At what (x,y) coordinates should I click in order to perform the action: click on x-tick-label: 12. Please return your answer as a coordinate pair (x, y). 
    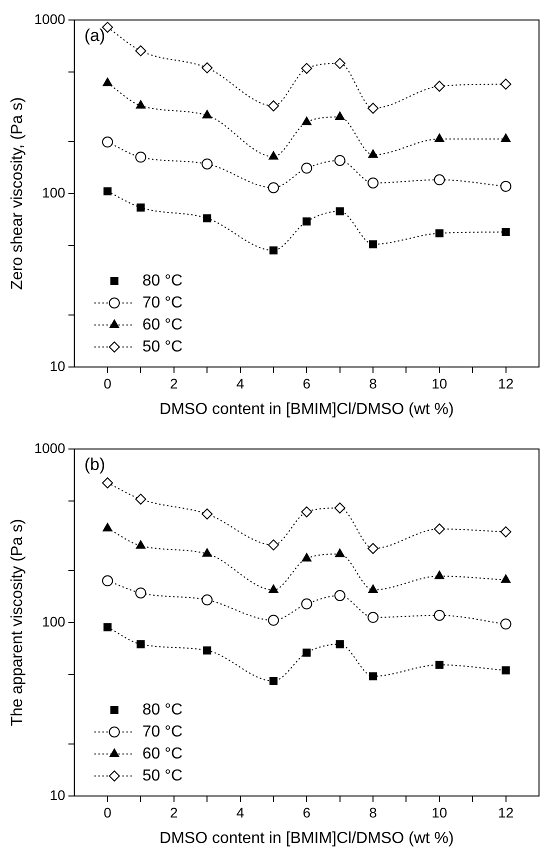
    Looking at the image, I should click on (506, 812).